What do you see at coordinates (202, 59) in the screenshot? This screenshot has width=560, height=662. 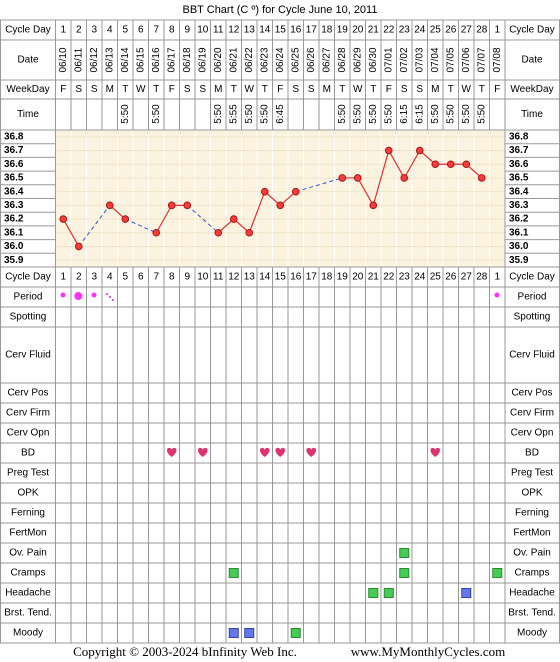 I see `date: 06/19` at bounding box center [202, 59].